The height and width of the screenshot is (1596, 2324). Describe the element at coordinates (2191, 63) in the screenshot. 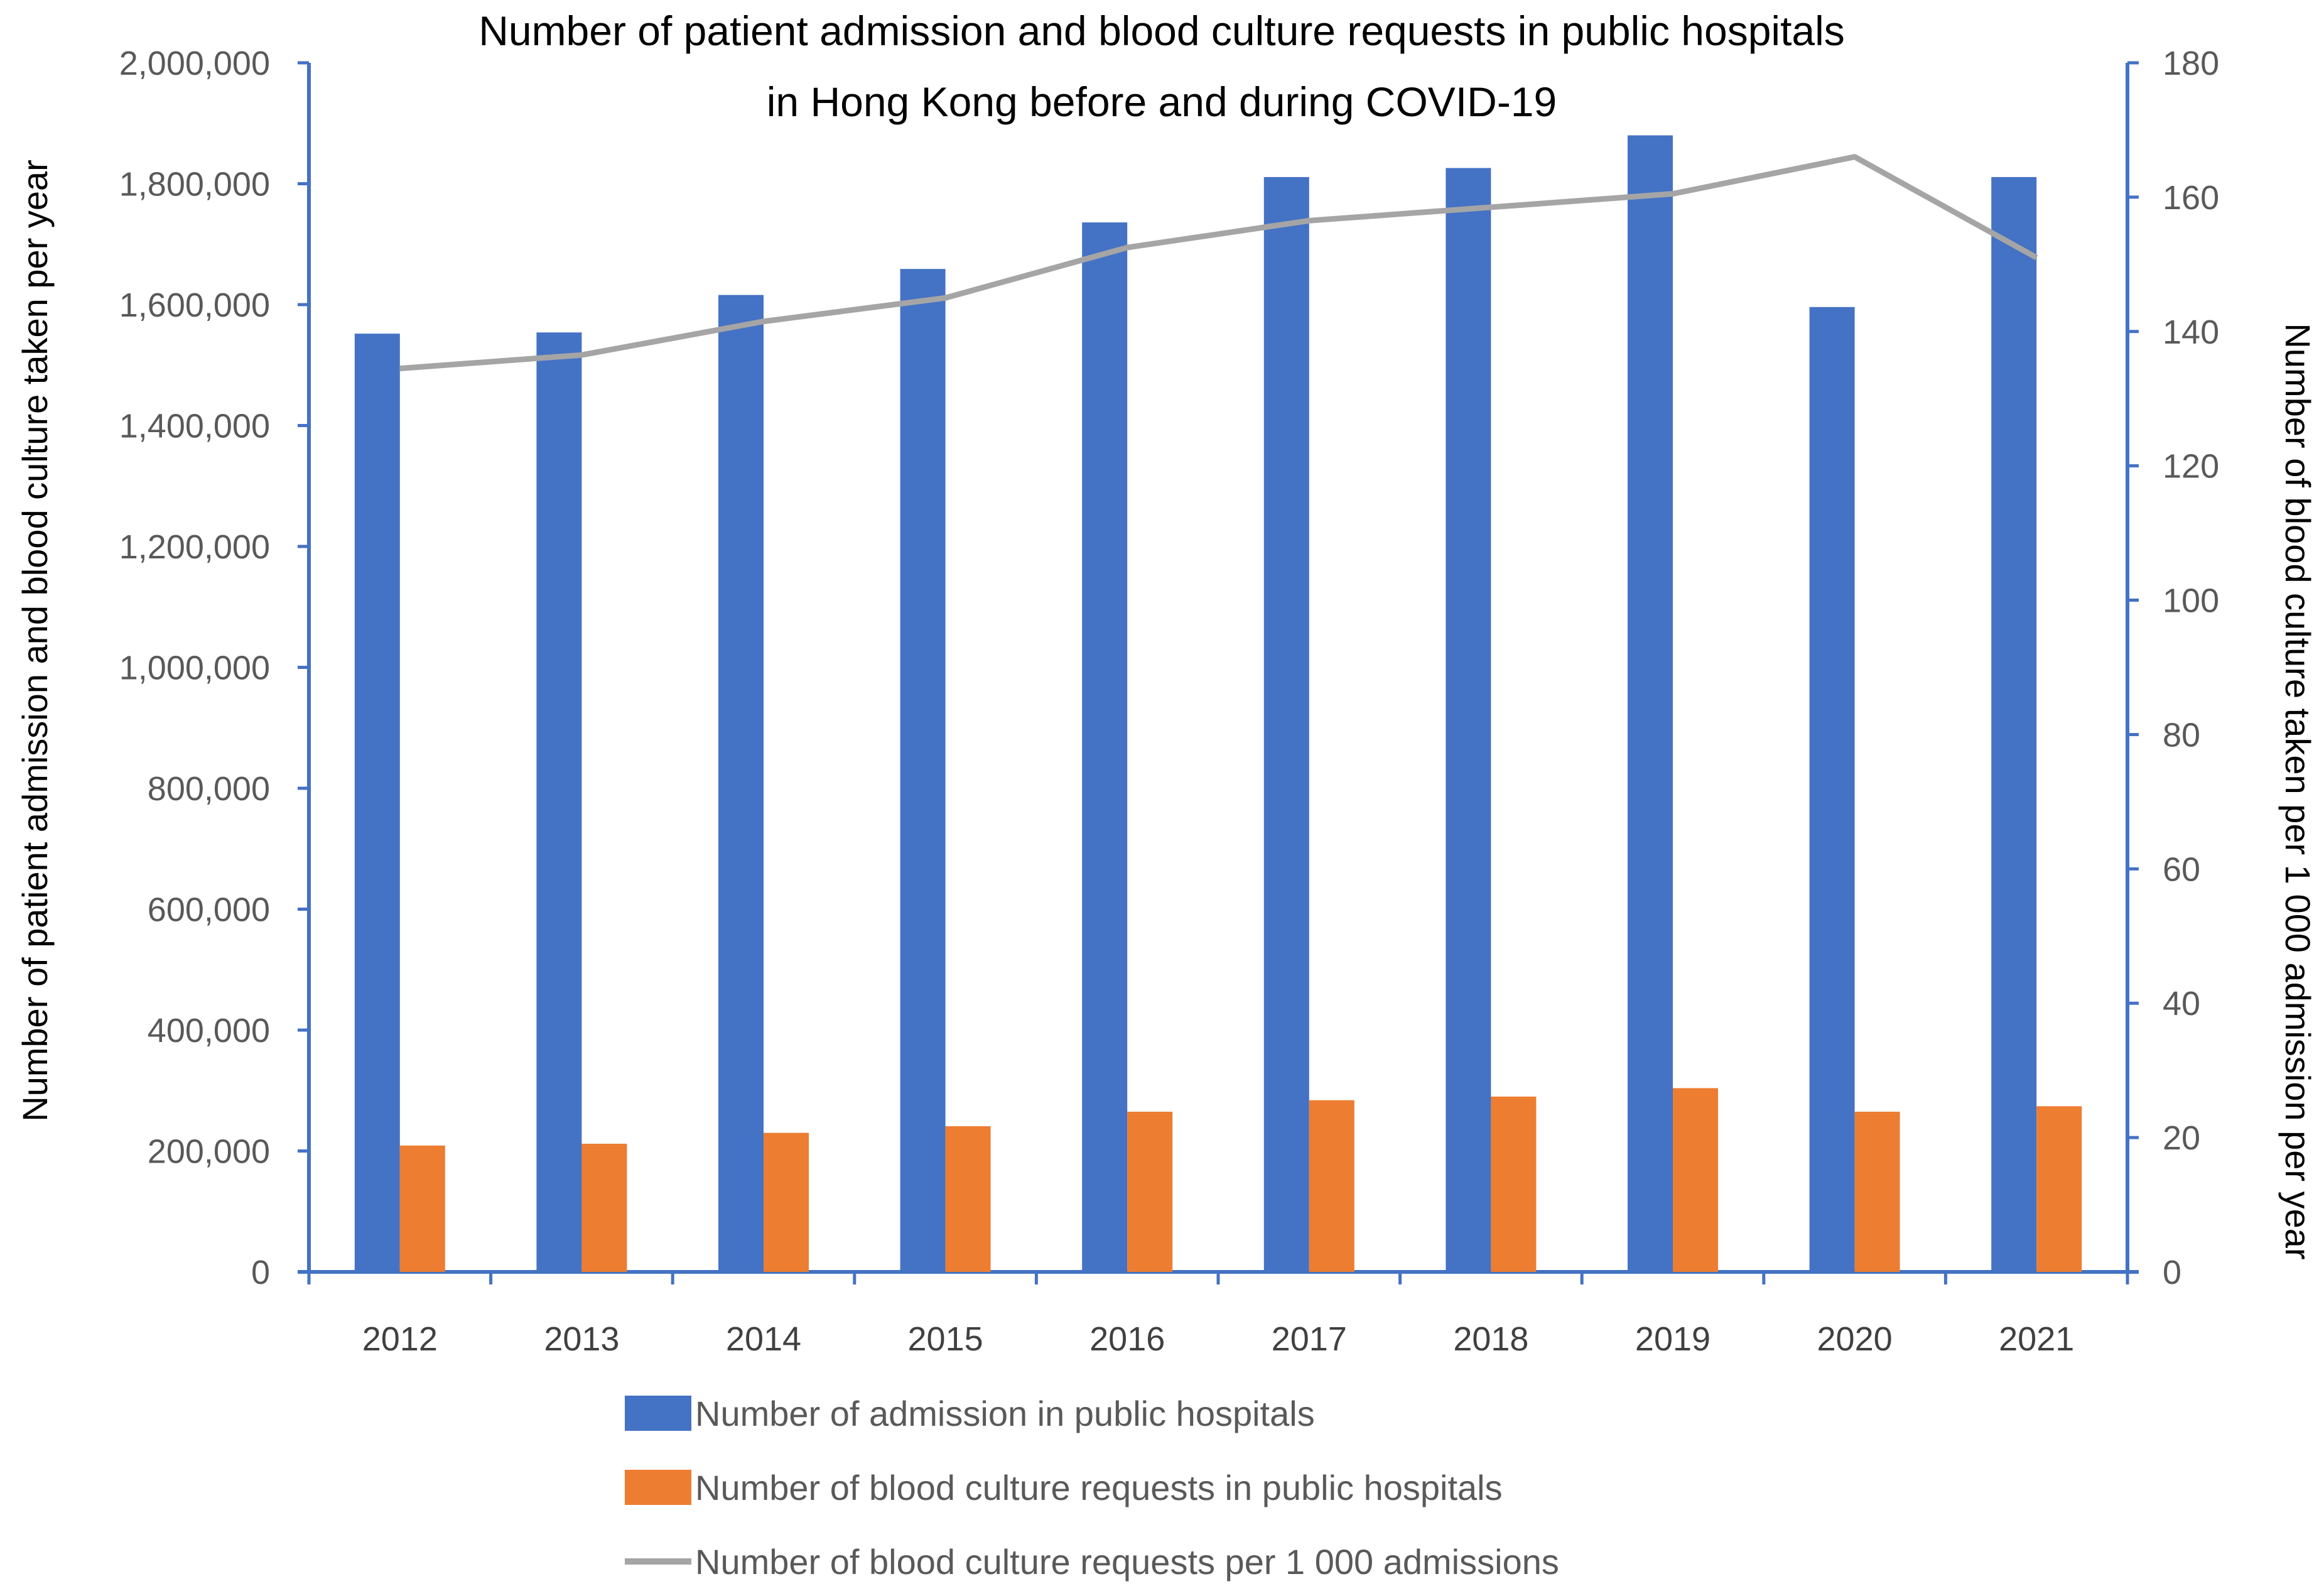

I see `y-tick-label-right: 180` at that location.